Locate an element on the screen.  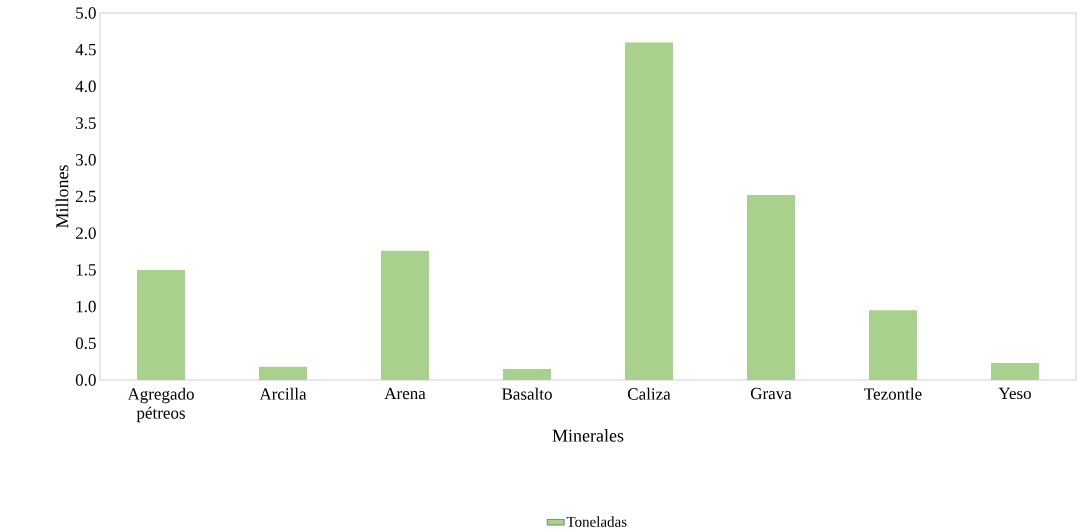
y-tick-label: 3.0 is located at coordinates (86, 159).